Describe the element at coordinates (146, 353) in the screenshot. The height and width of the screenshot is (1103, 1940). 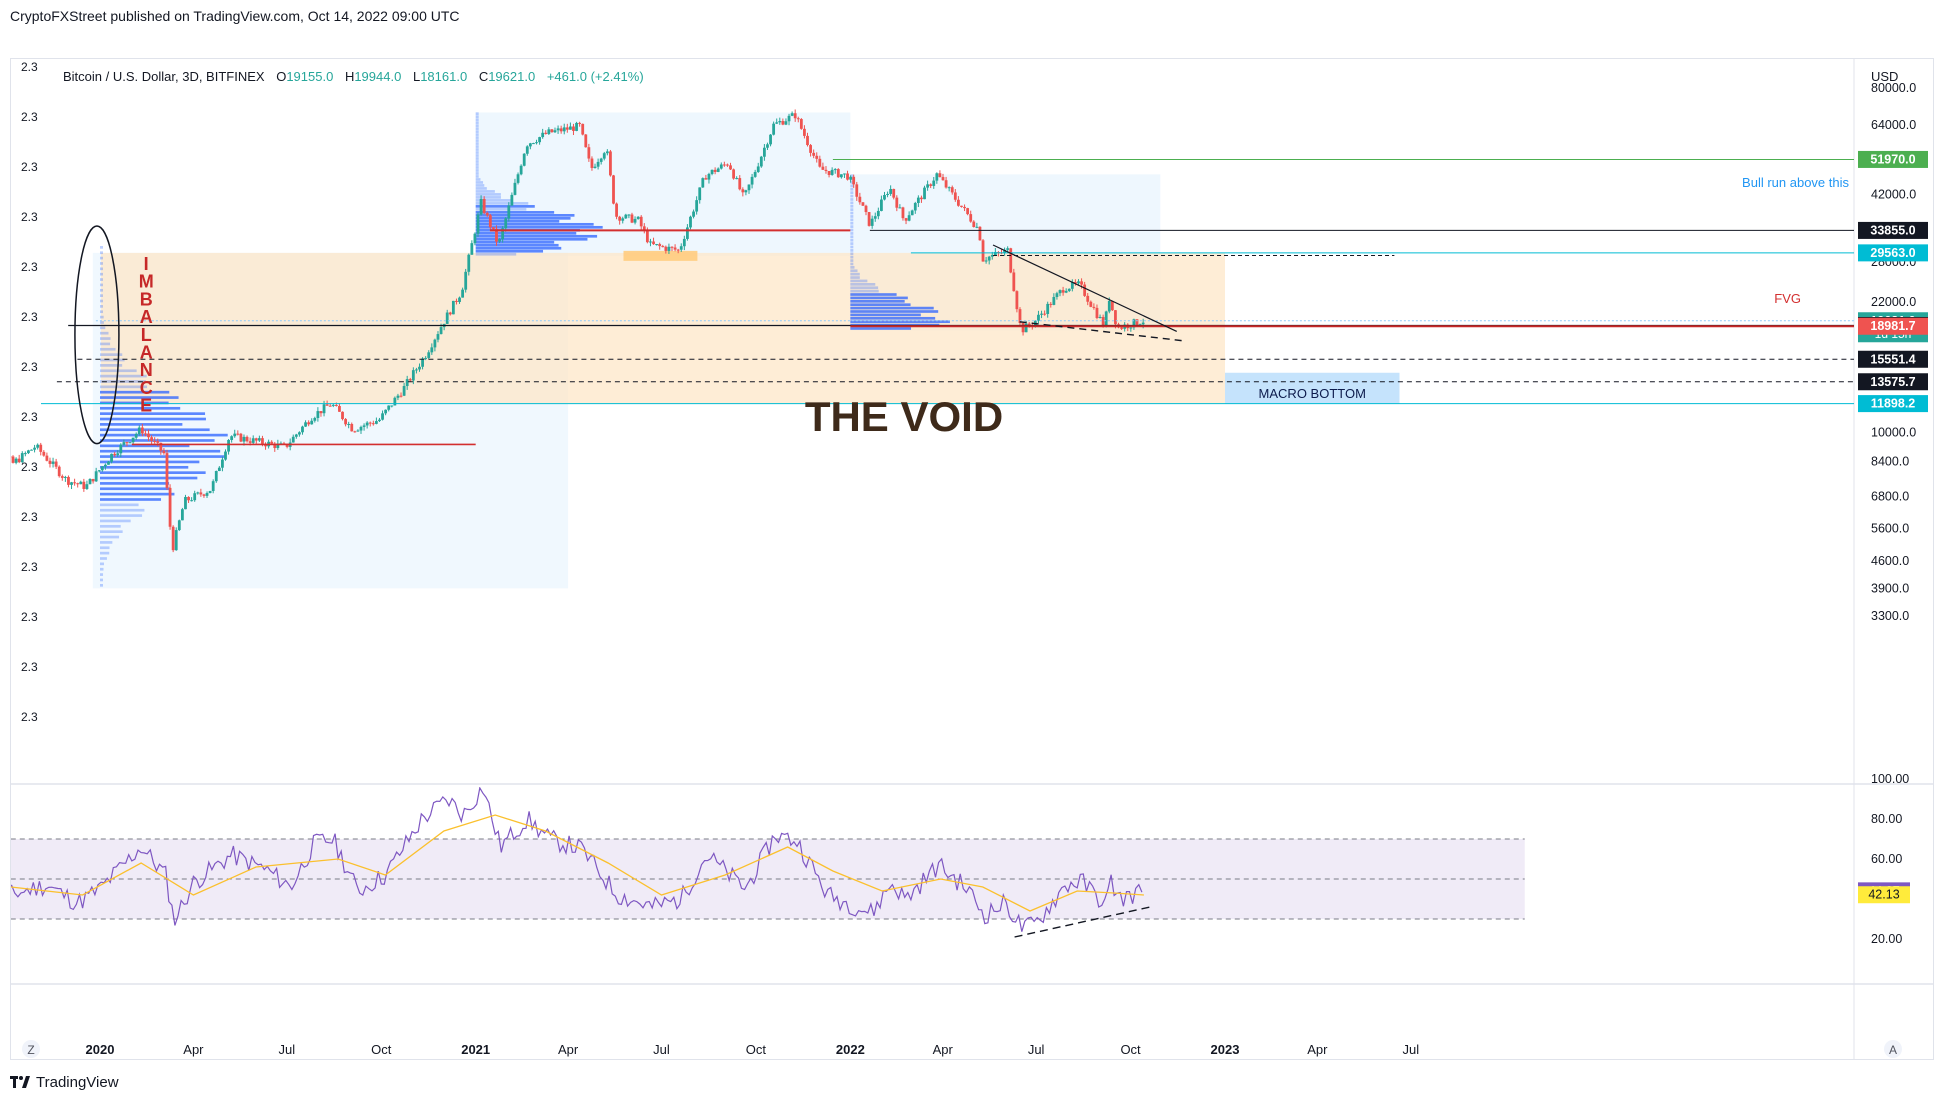
I see `imbalance-letter: A` at that location.